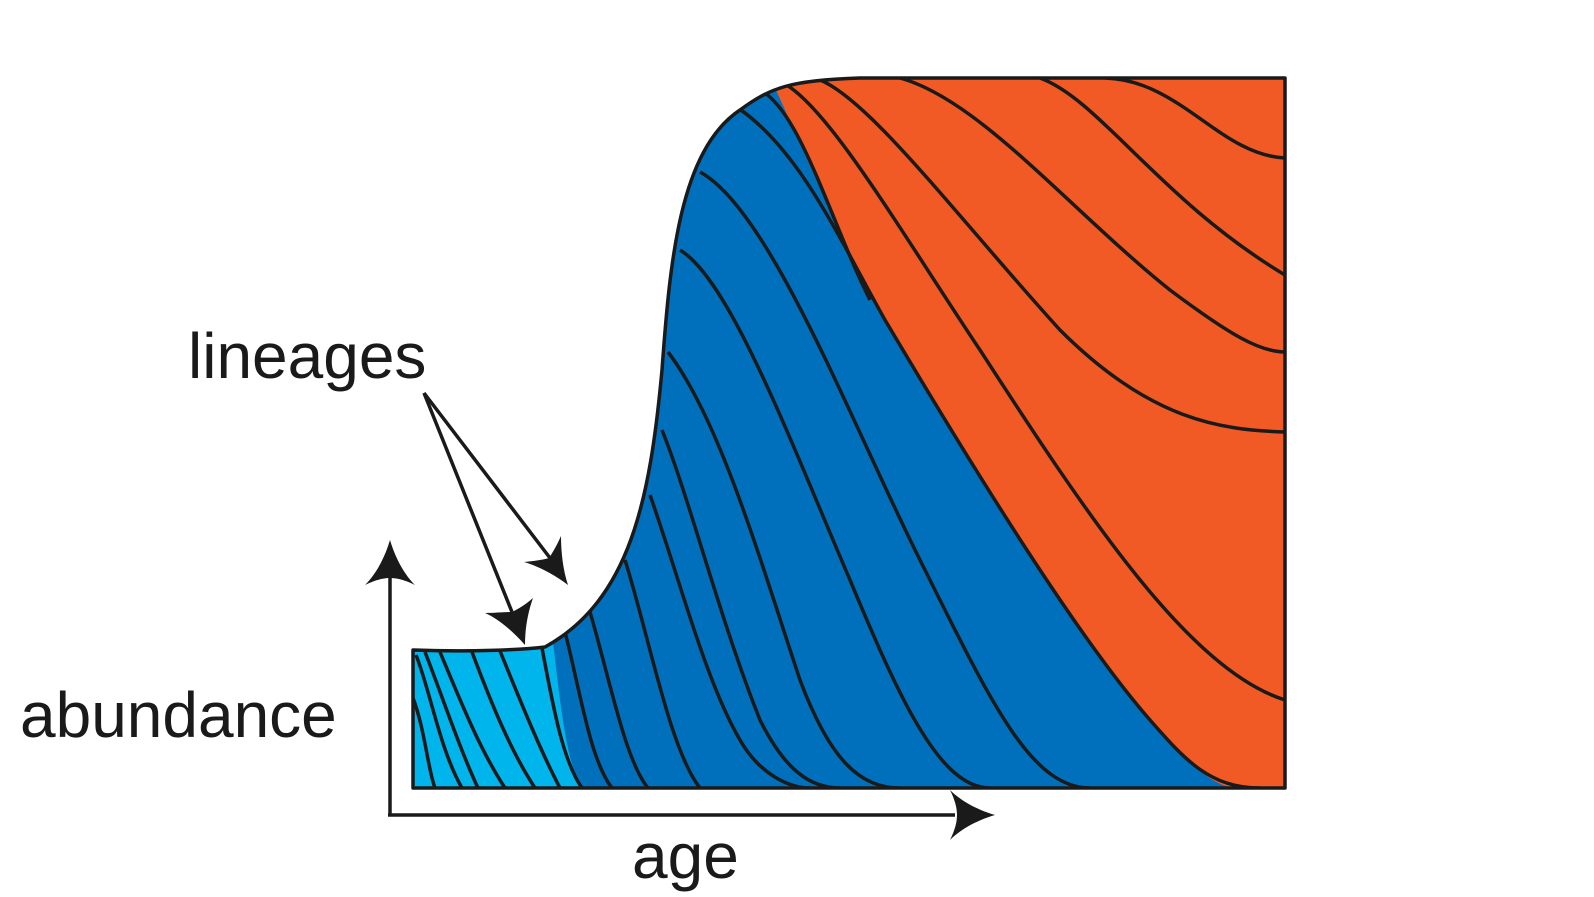  Describe the element at coordinates (509, 621) in the screenshot. I see `pointer-arrowhead-left` at that location.